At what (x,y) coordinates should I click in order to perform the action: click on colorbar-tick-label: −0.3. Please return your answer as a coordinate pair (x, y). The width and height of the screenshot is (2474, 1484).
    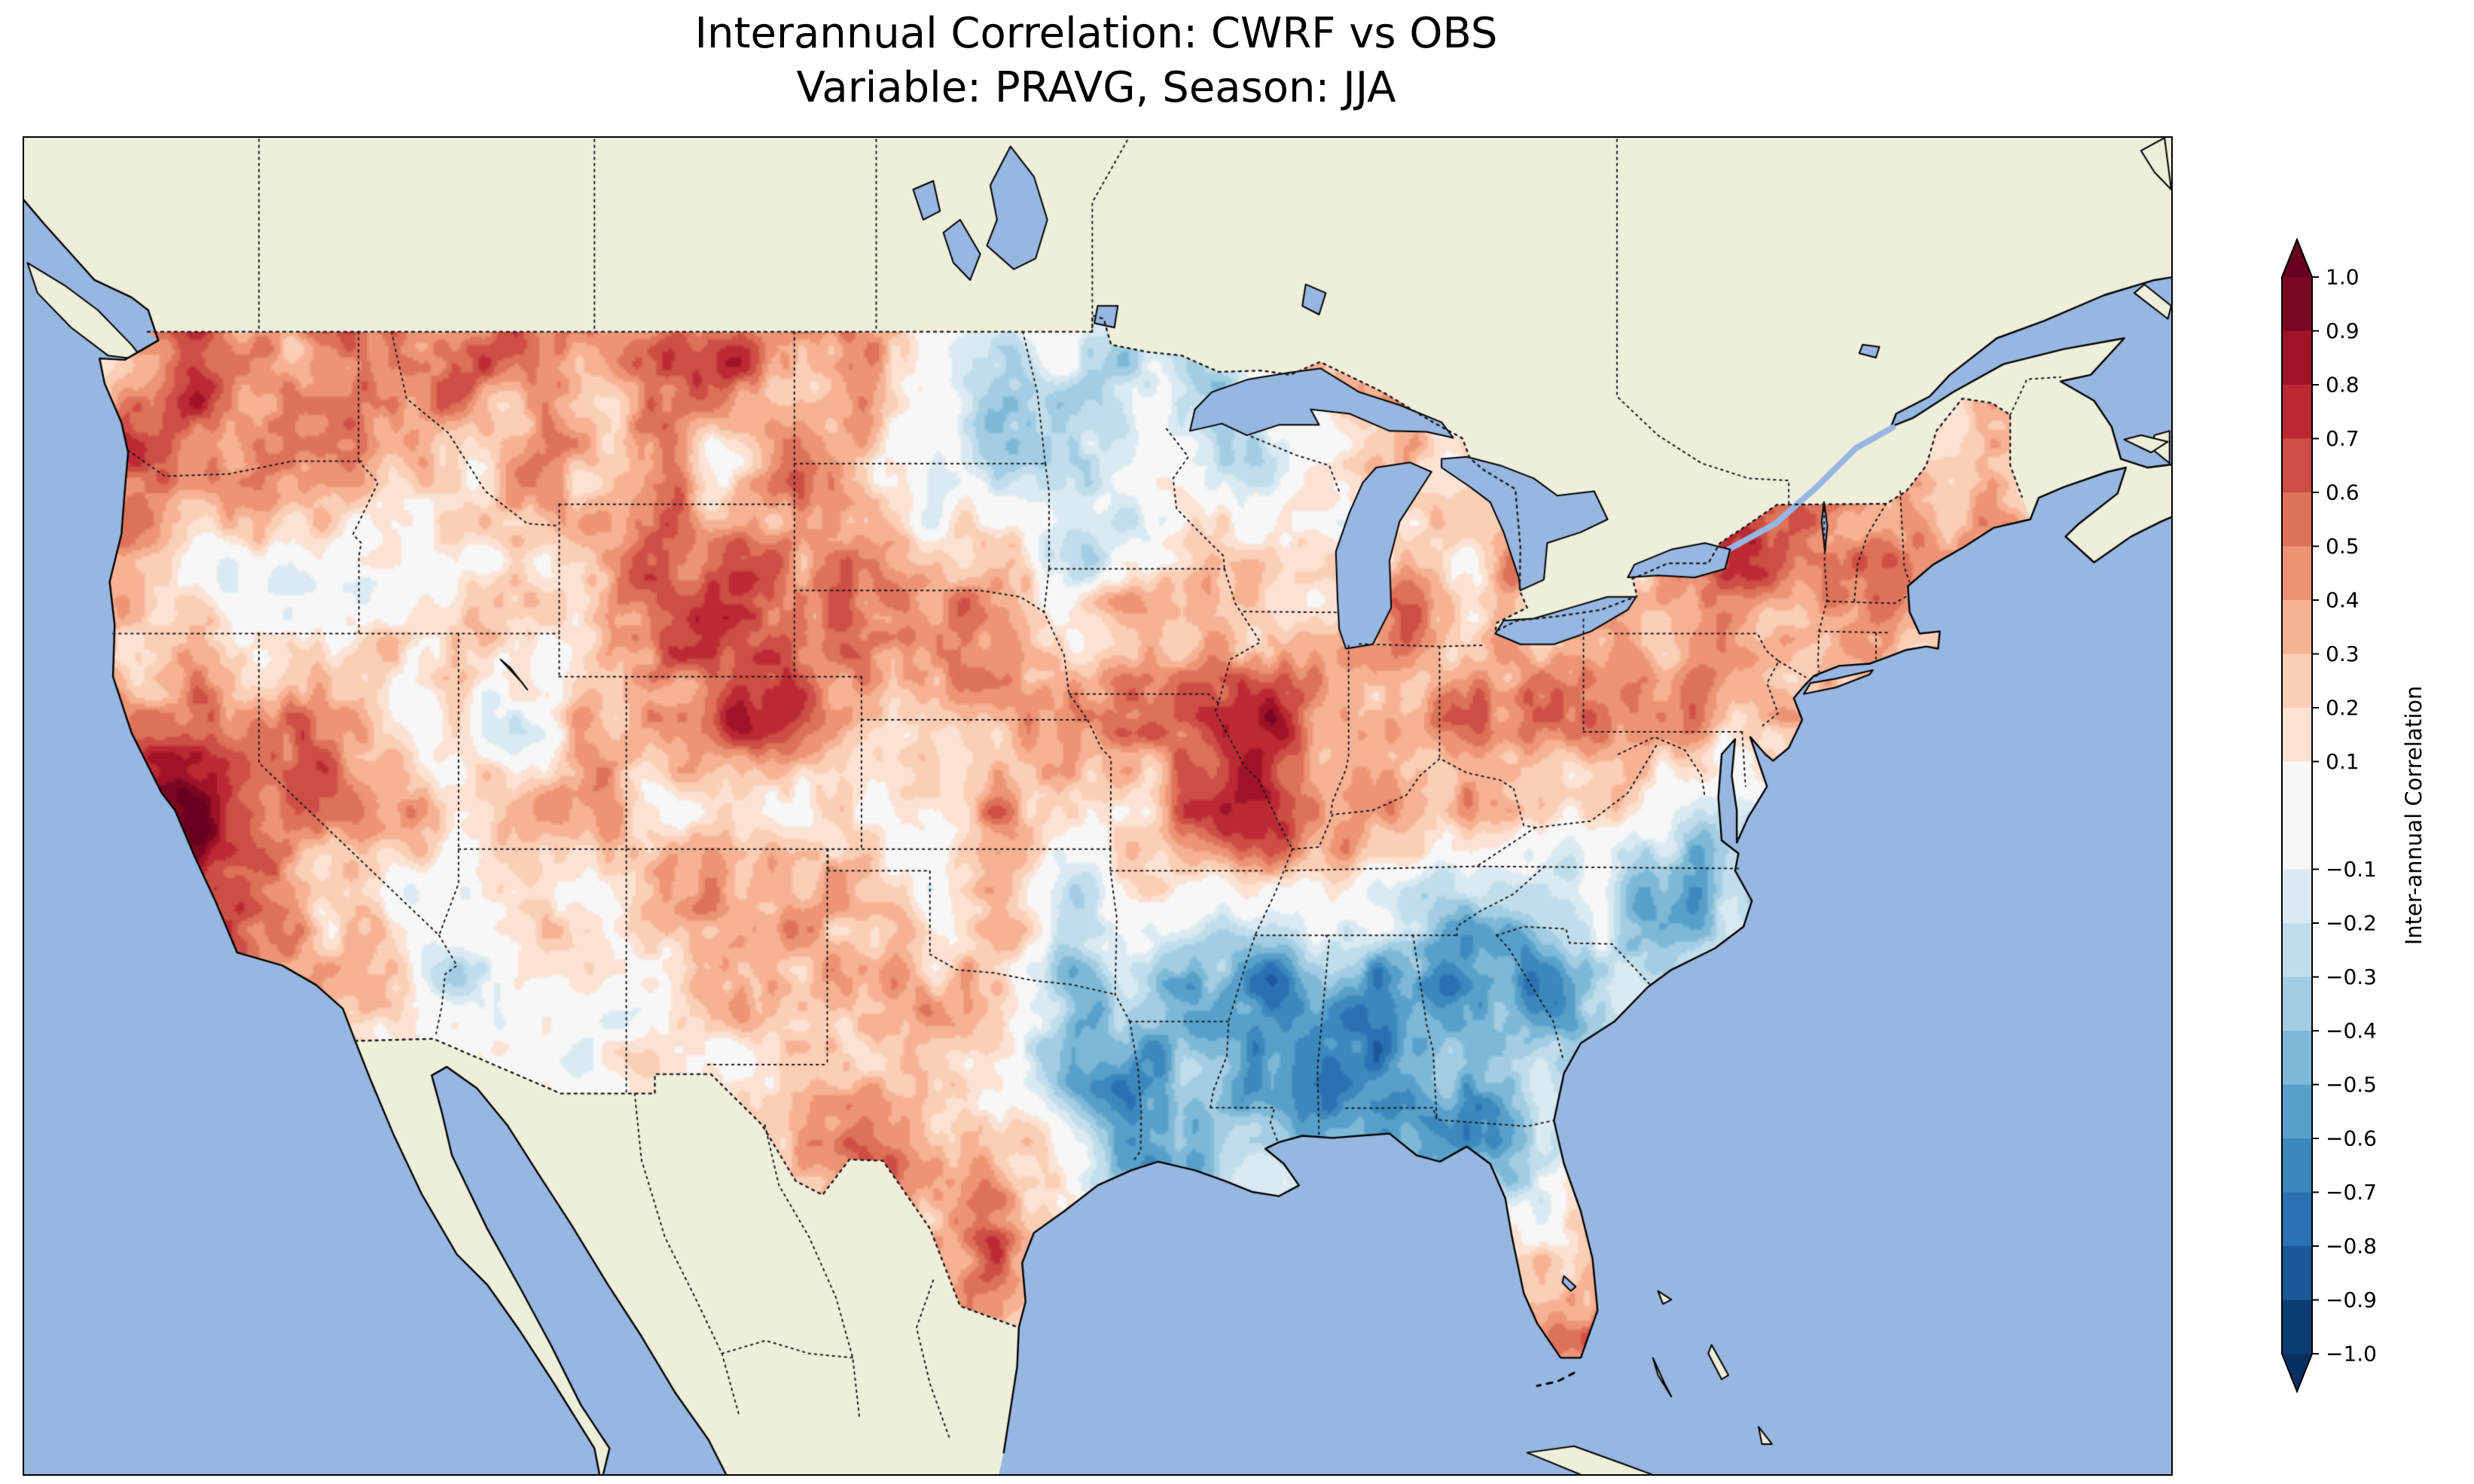
    Looking at the image, I should click on (2351, 976).